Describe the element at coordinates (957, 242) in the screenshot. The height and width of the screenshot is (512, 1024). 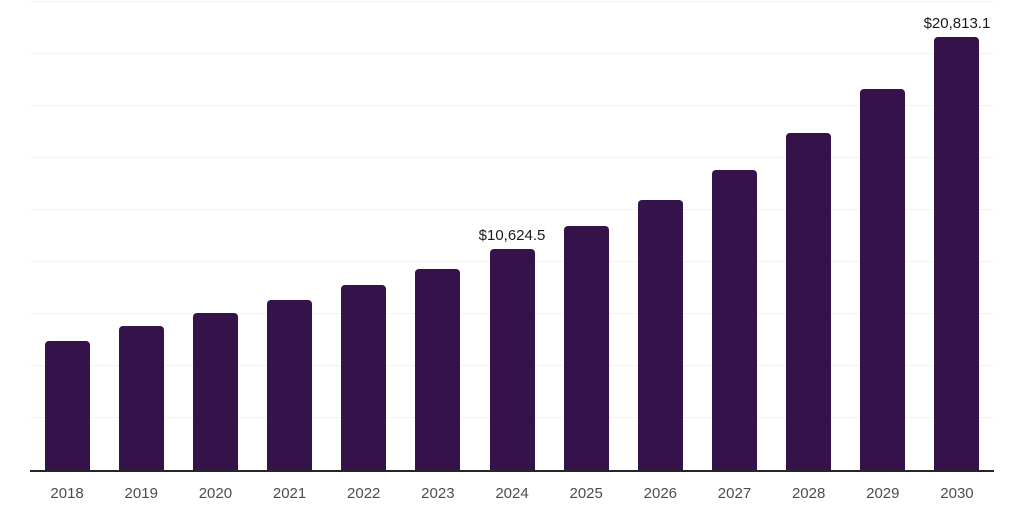
I see `bar-2030: $20,813.1` at that location.